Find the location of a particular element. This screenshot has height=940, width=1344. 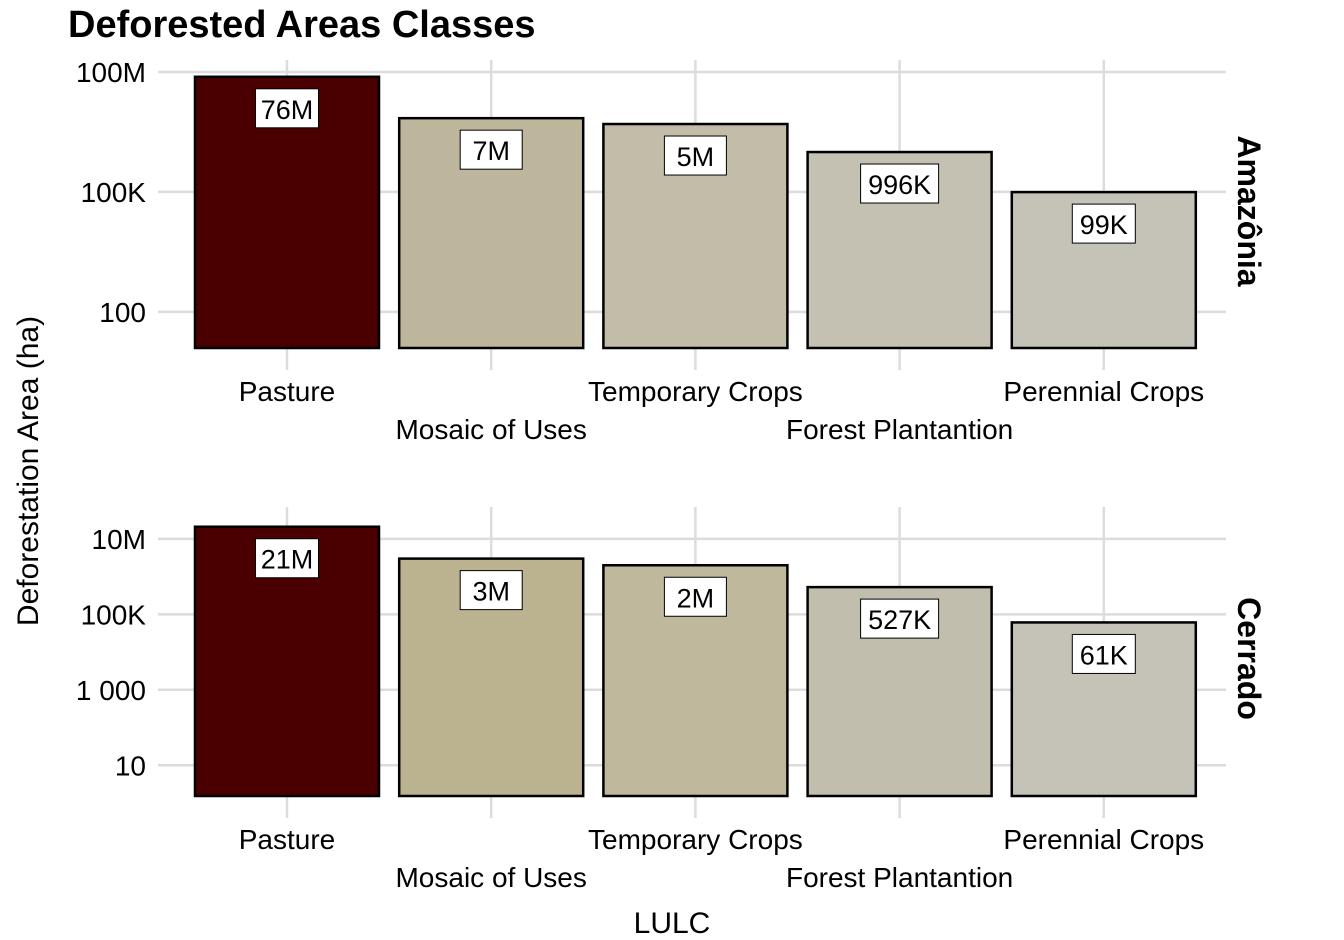

data-label: 3M is located at coordinates (491, 592).